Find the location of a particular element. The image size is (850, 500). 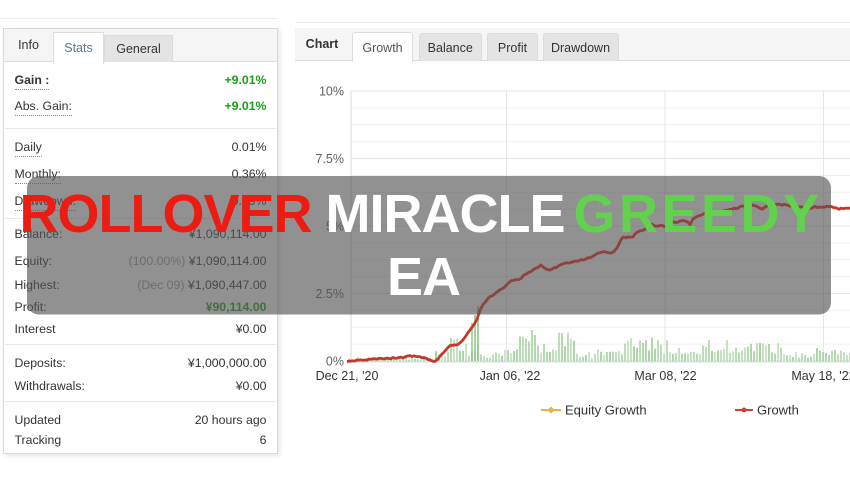

svg-text: Growth is located at coordinates (778, 410).